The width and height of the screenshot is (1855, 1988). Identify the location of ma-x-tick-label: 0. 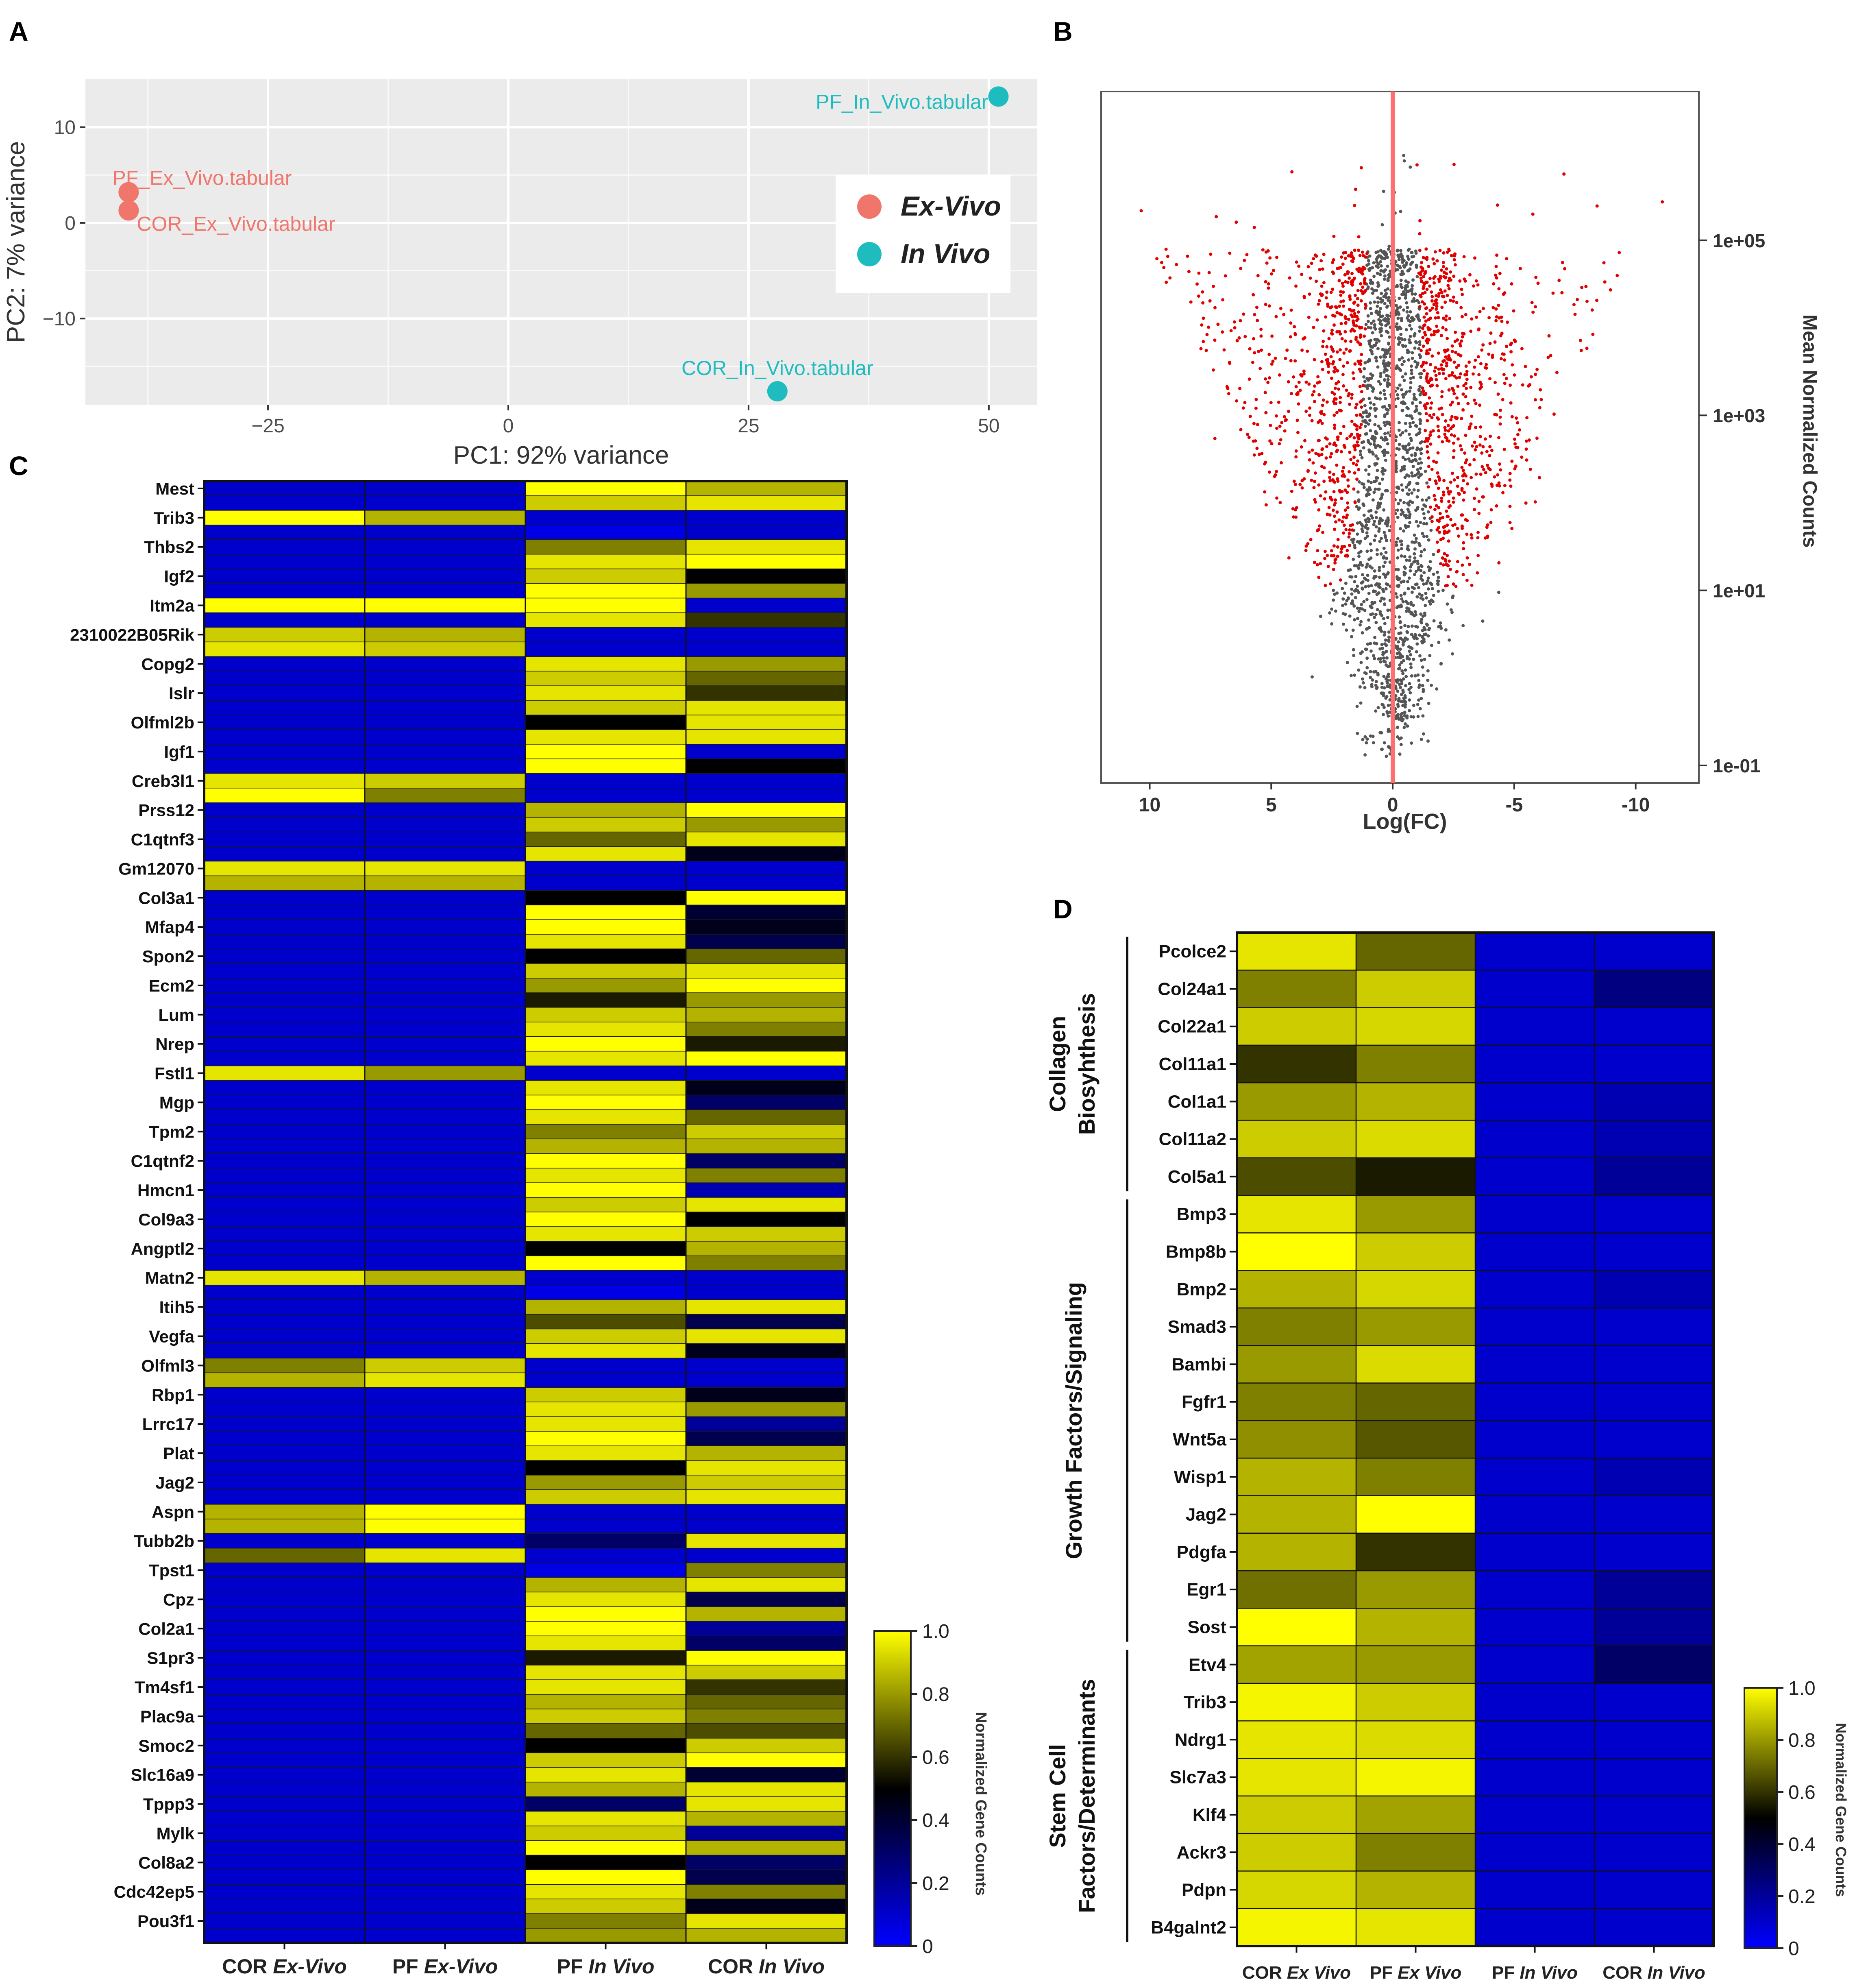
(1392, 805).